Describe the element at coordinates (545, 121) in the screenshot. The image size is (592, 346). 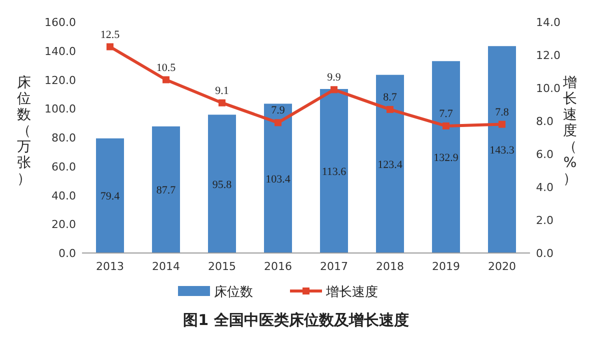
I see `y2-tick-label: 8.0` at that location.